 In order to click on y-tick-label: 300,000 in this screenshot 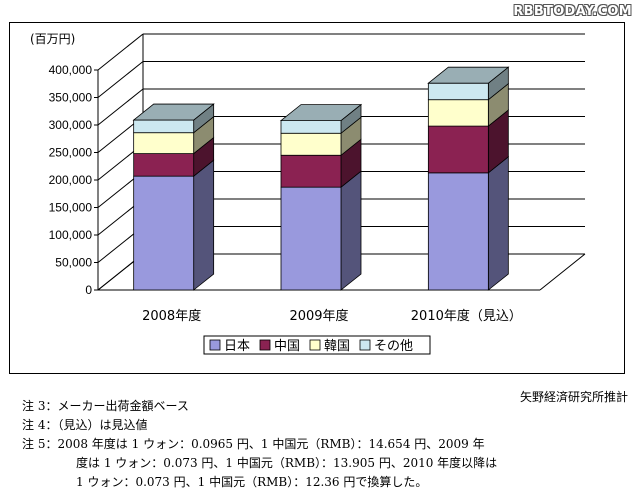, I will do `click(71, 125)`.